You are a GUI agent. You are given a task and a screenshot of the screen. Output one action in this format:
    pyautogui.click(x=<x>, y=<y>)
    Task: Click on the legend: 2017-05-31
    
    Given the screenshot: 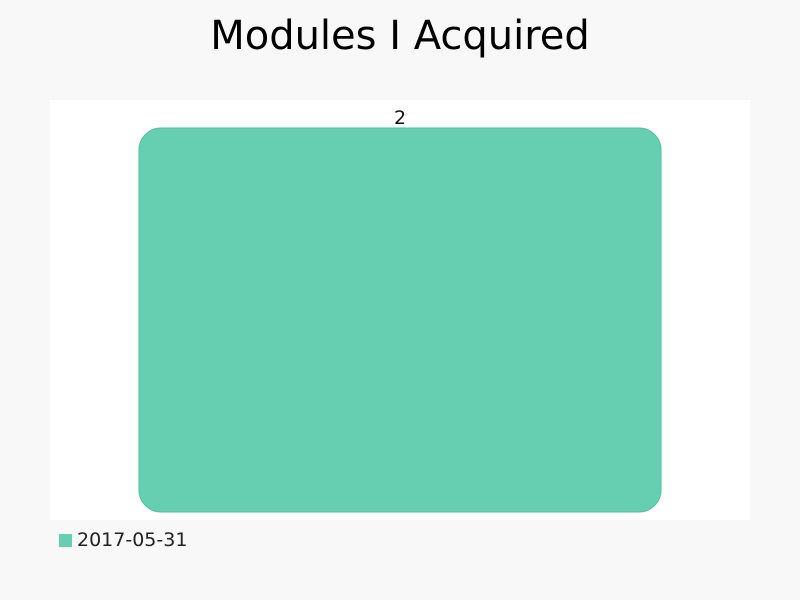 What is the action you would take?
    pyautogui.click(x=123, y=540)
    